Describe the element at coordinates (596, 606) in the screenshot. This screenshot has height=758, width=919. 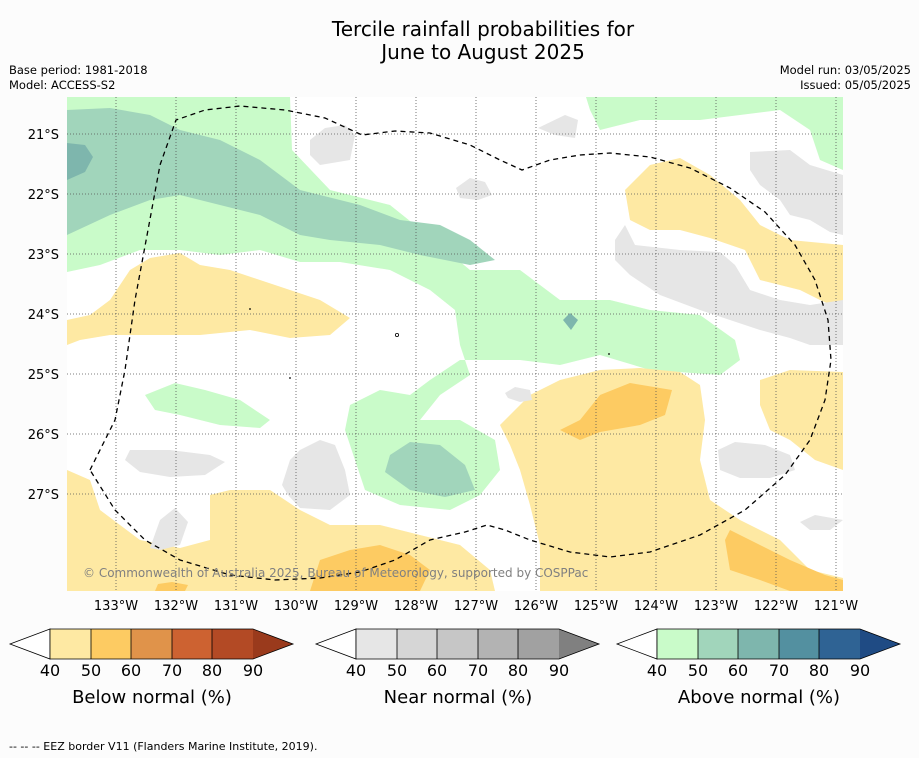
I see `lon-label: 125°W` at that location.